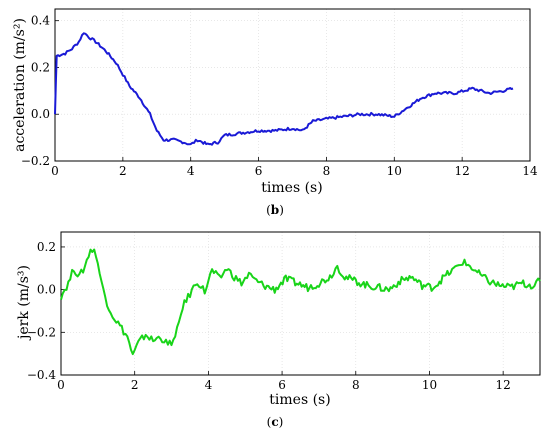 Image resolution: width=550 pixels, height=434 pixels. Describe the element at coordinates (275, 422) in the screenshot. I see `panel-label: (c)` at that location.